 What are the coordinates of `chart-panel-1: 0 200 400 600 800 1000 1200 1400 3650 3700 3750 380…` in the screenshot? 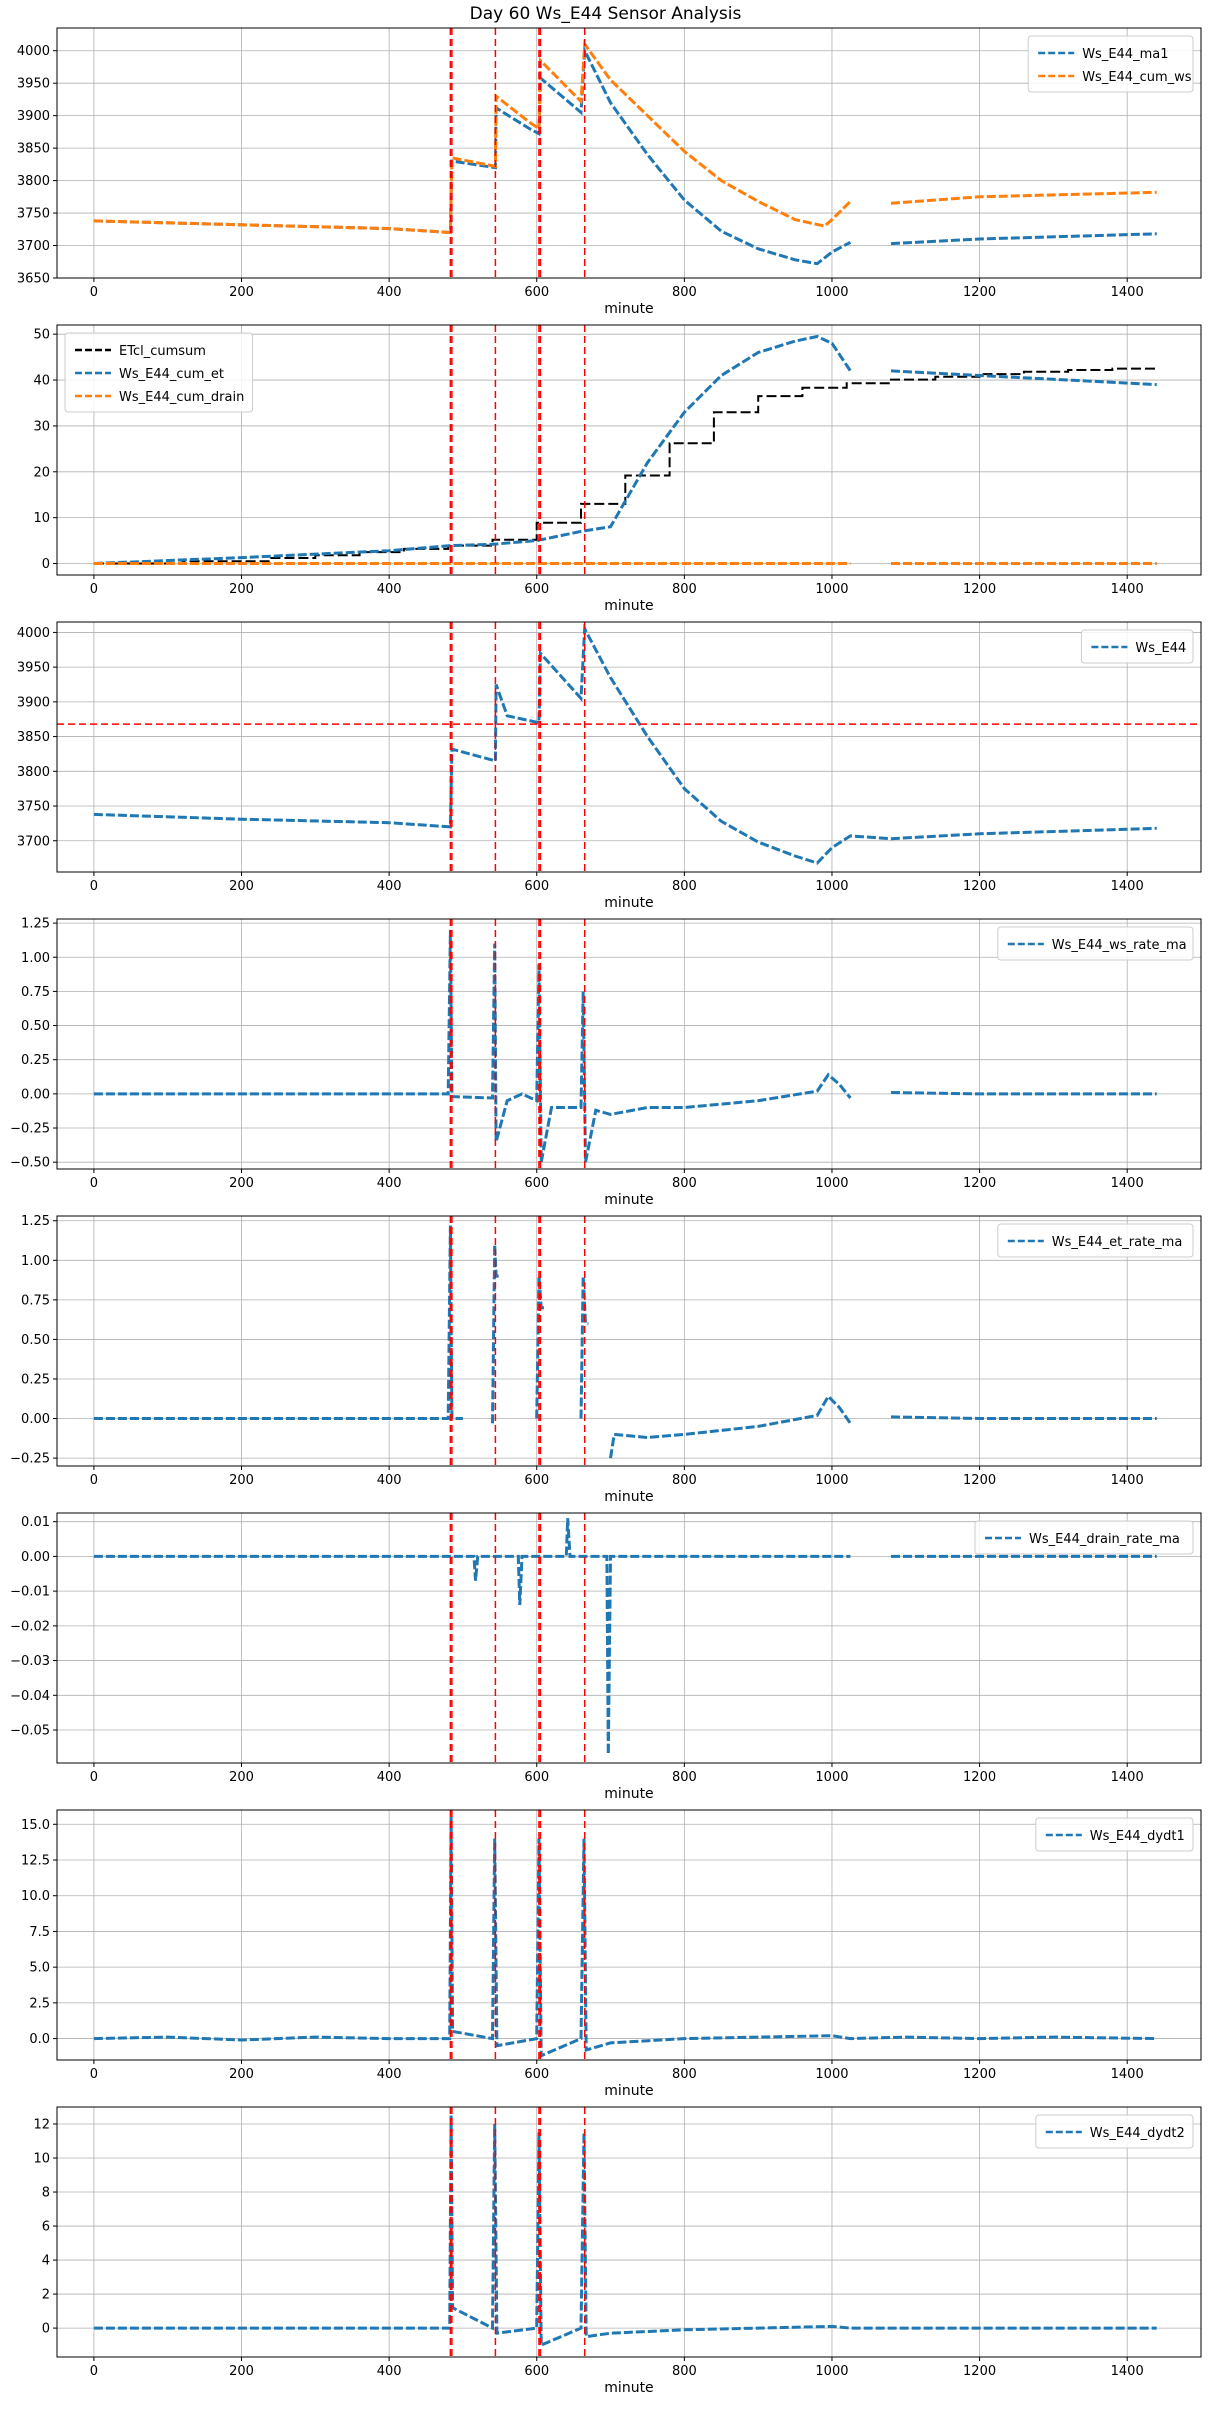 It's located at (609, 172).